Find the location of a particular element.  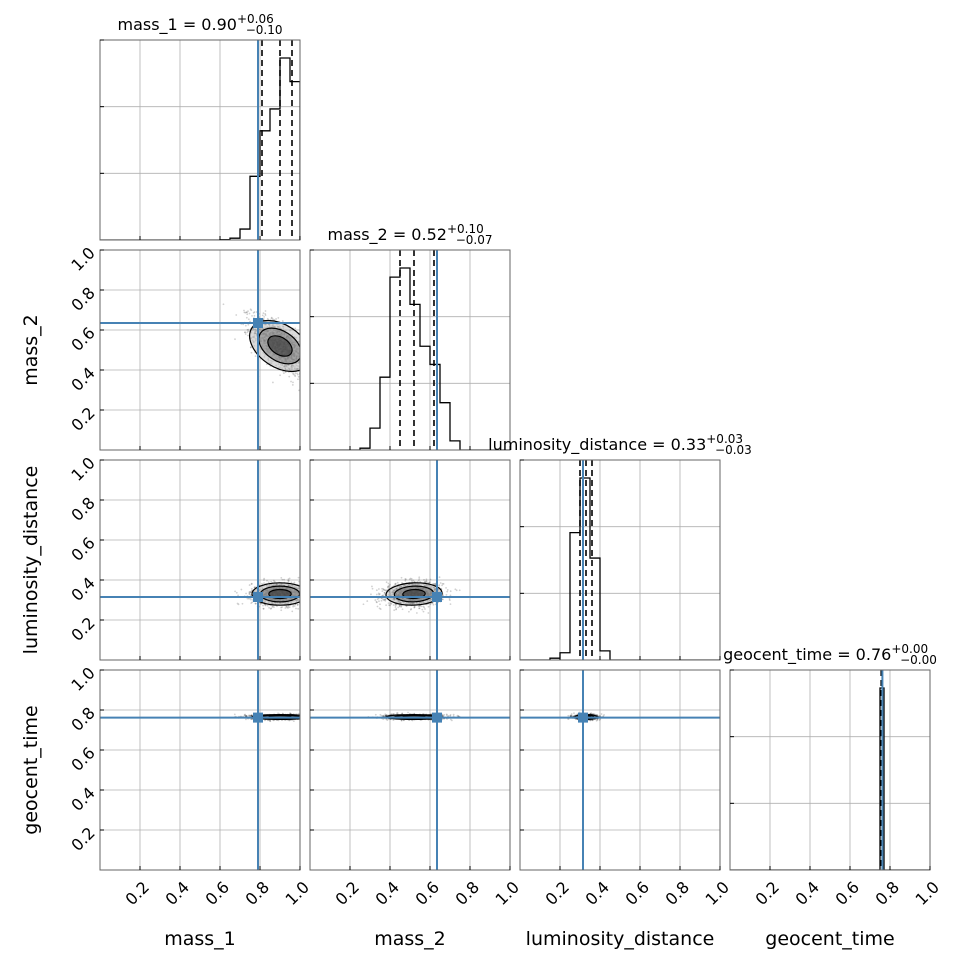

histogram-luminosity_distance is located at coordinates (620, 568).